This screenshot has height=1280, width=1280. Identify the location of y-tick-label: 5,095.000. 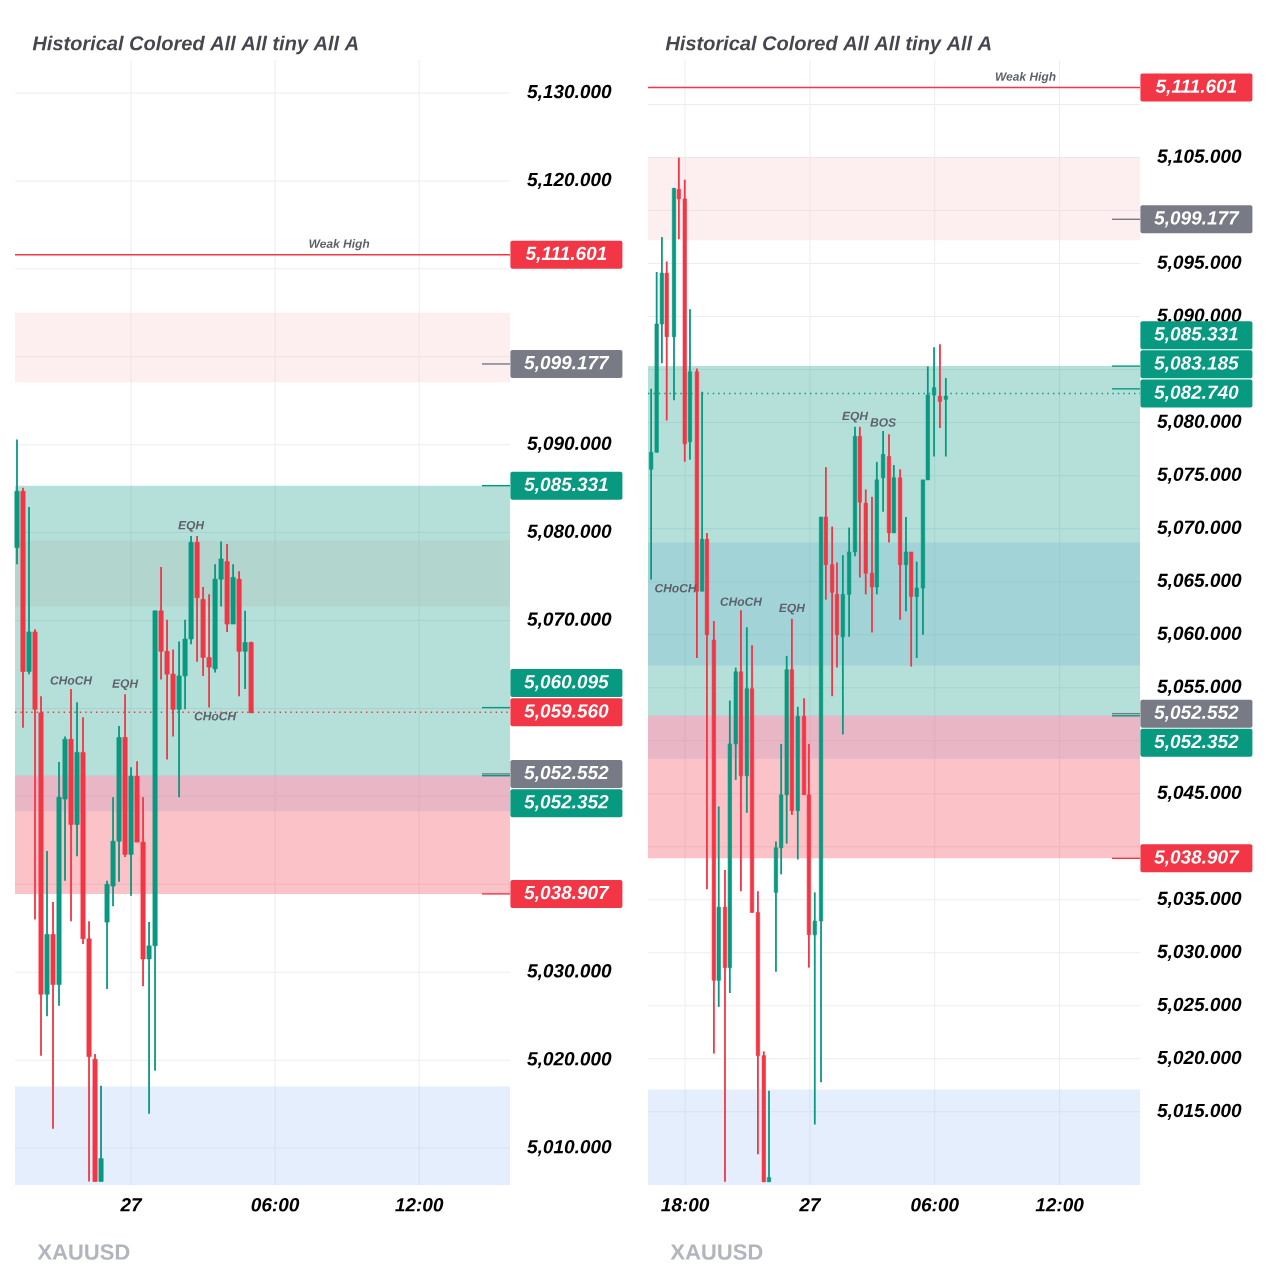
(1199, 263).